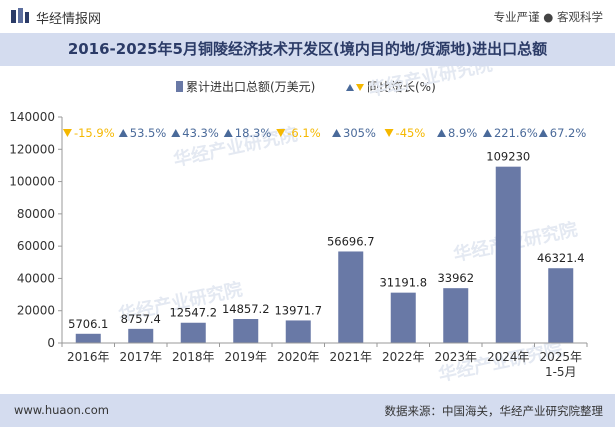 The image size is (615, 427). Describe the element at coordinates (193, 313) in the screenshot. I see `bar-value-label: 12547.2` at that location.